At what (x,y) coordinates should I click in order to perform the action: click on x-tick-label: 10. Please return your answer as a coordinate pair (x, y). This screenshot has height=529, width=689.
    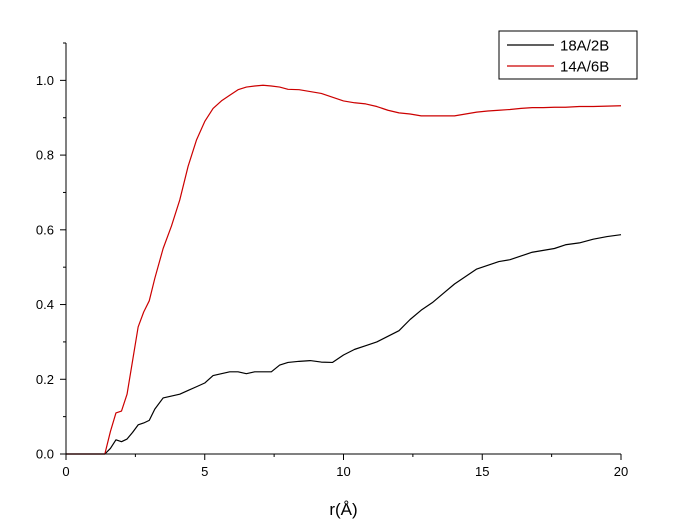
    Looking at the image, I should click on (343, 471).